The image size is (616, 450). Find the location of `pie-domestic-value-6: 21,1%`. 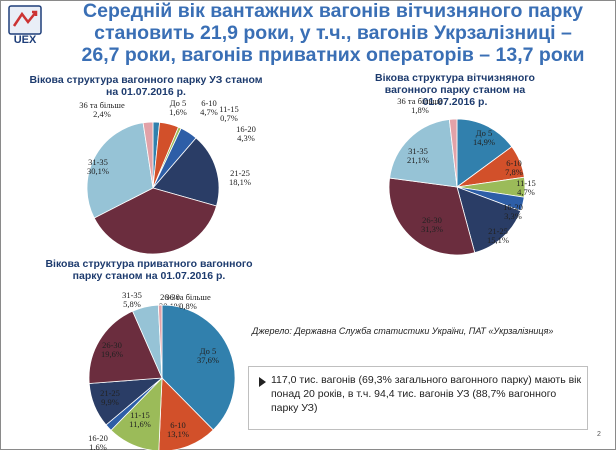

pie-domestic-value-6: 21,1% is located at coordinates (418, 160).